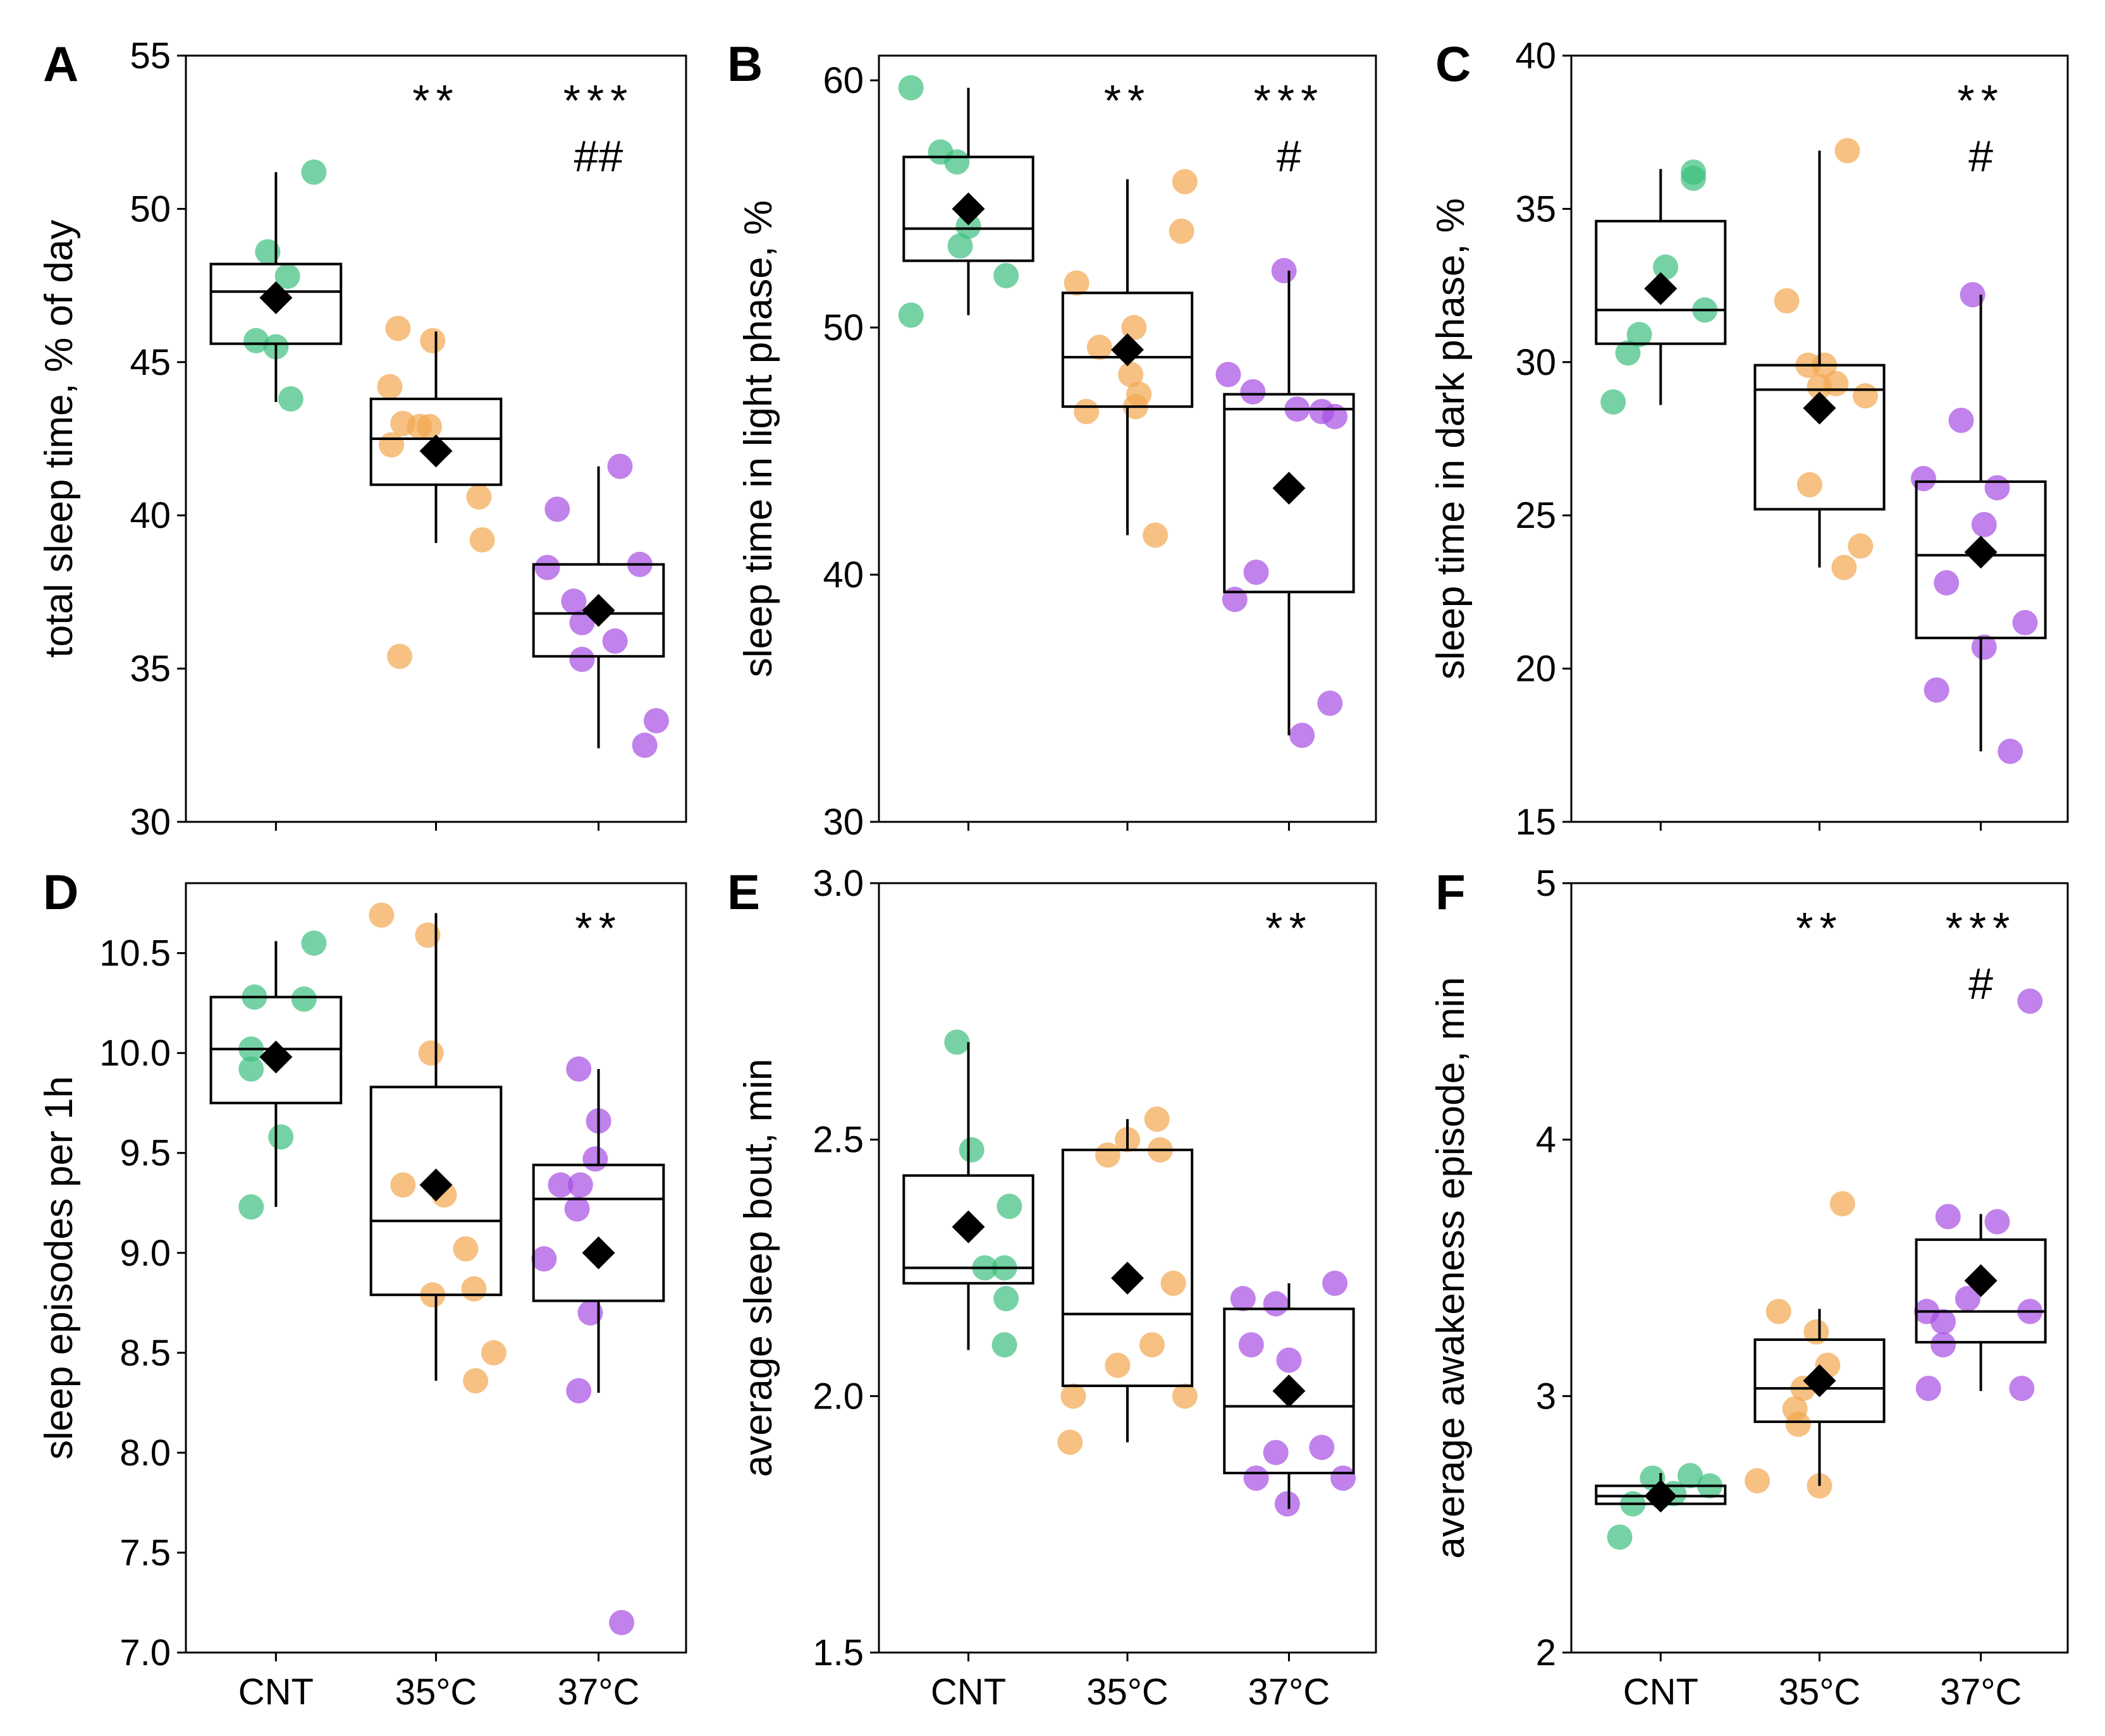  I want to click on group-35c, so click(437, 1148).